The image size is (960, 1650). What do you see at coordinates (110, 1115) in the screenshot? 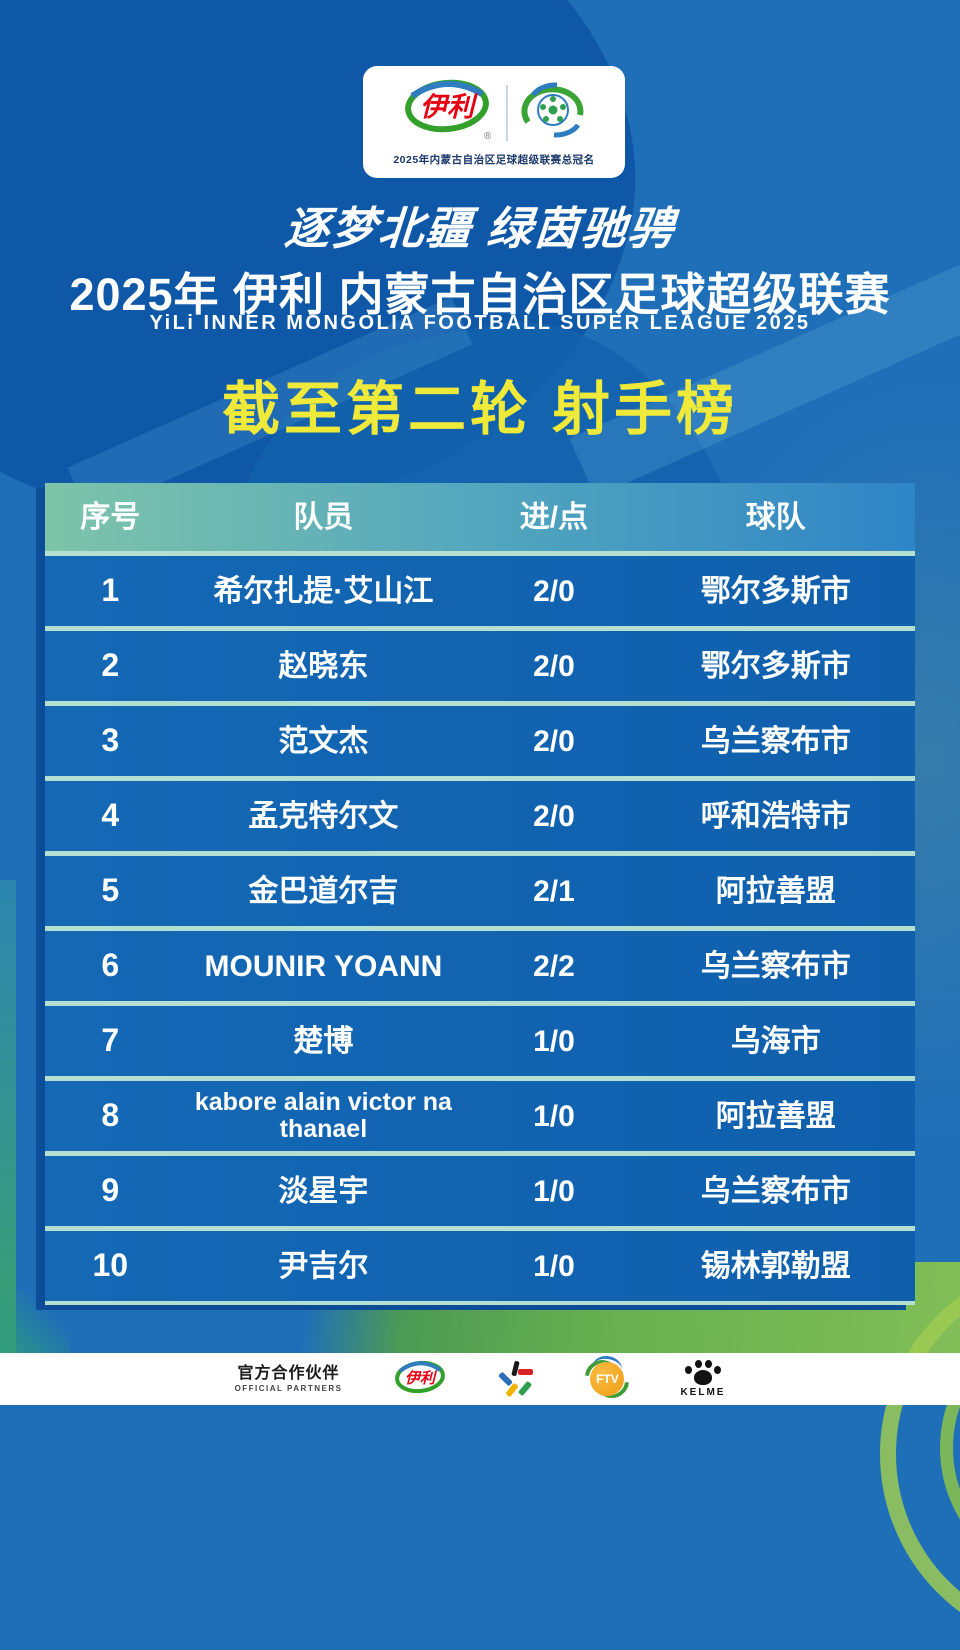
I see `rank-cell: 8` at bounding box center [110, 1115].